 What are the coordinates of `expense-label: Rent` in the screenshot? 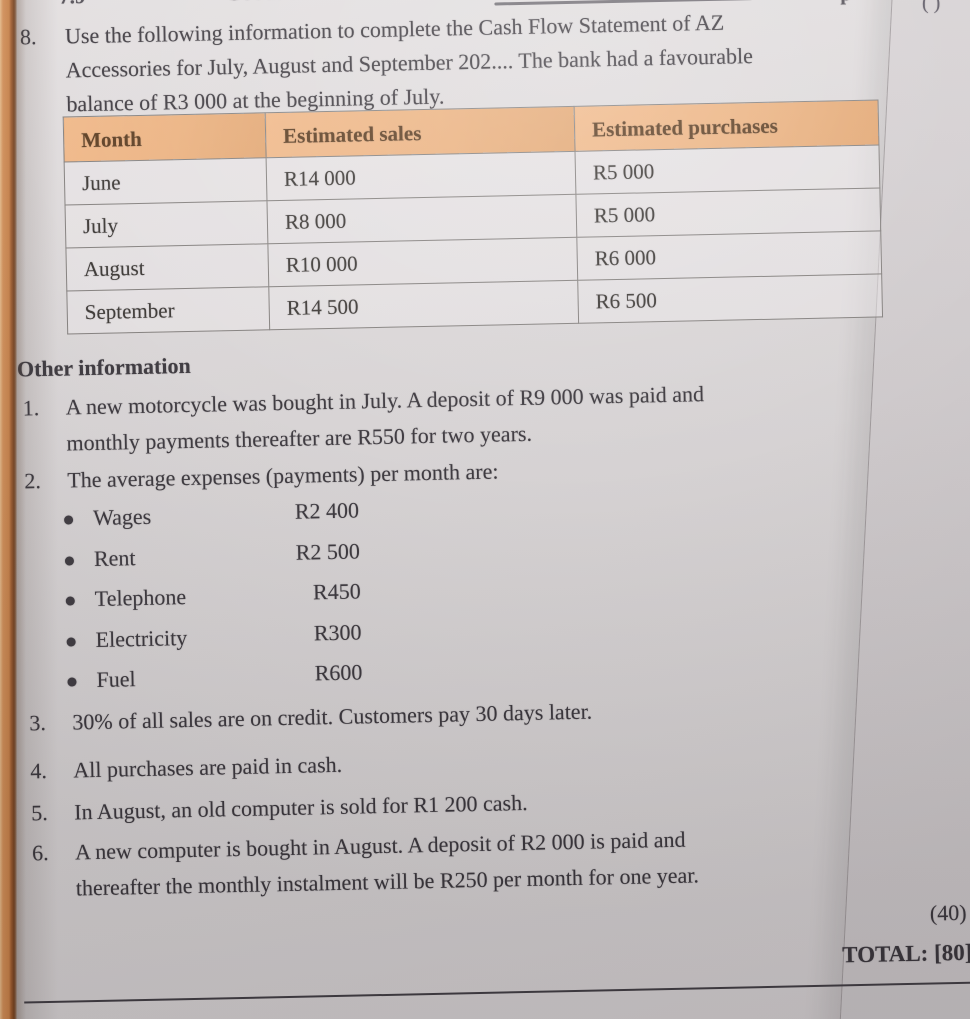 It's located at (114, 557).